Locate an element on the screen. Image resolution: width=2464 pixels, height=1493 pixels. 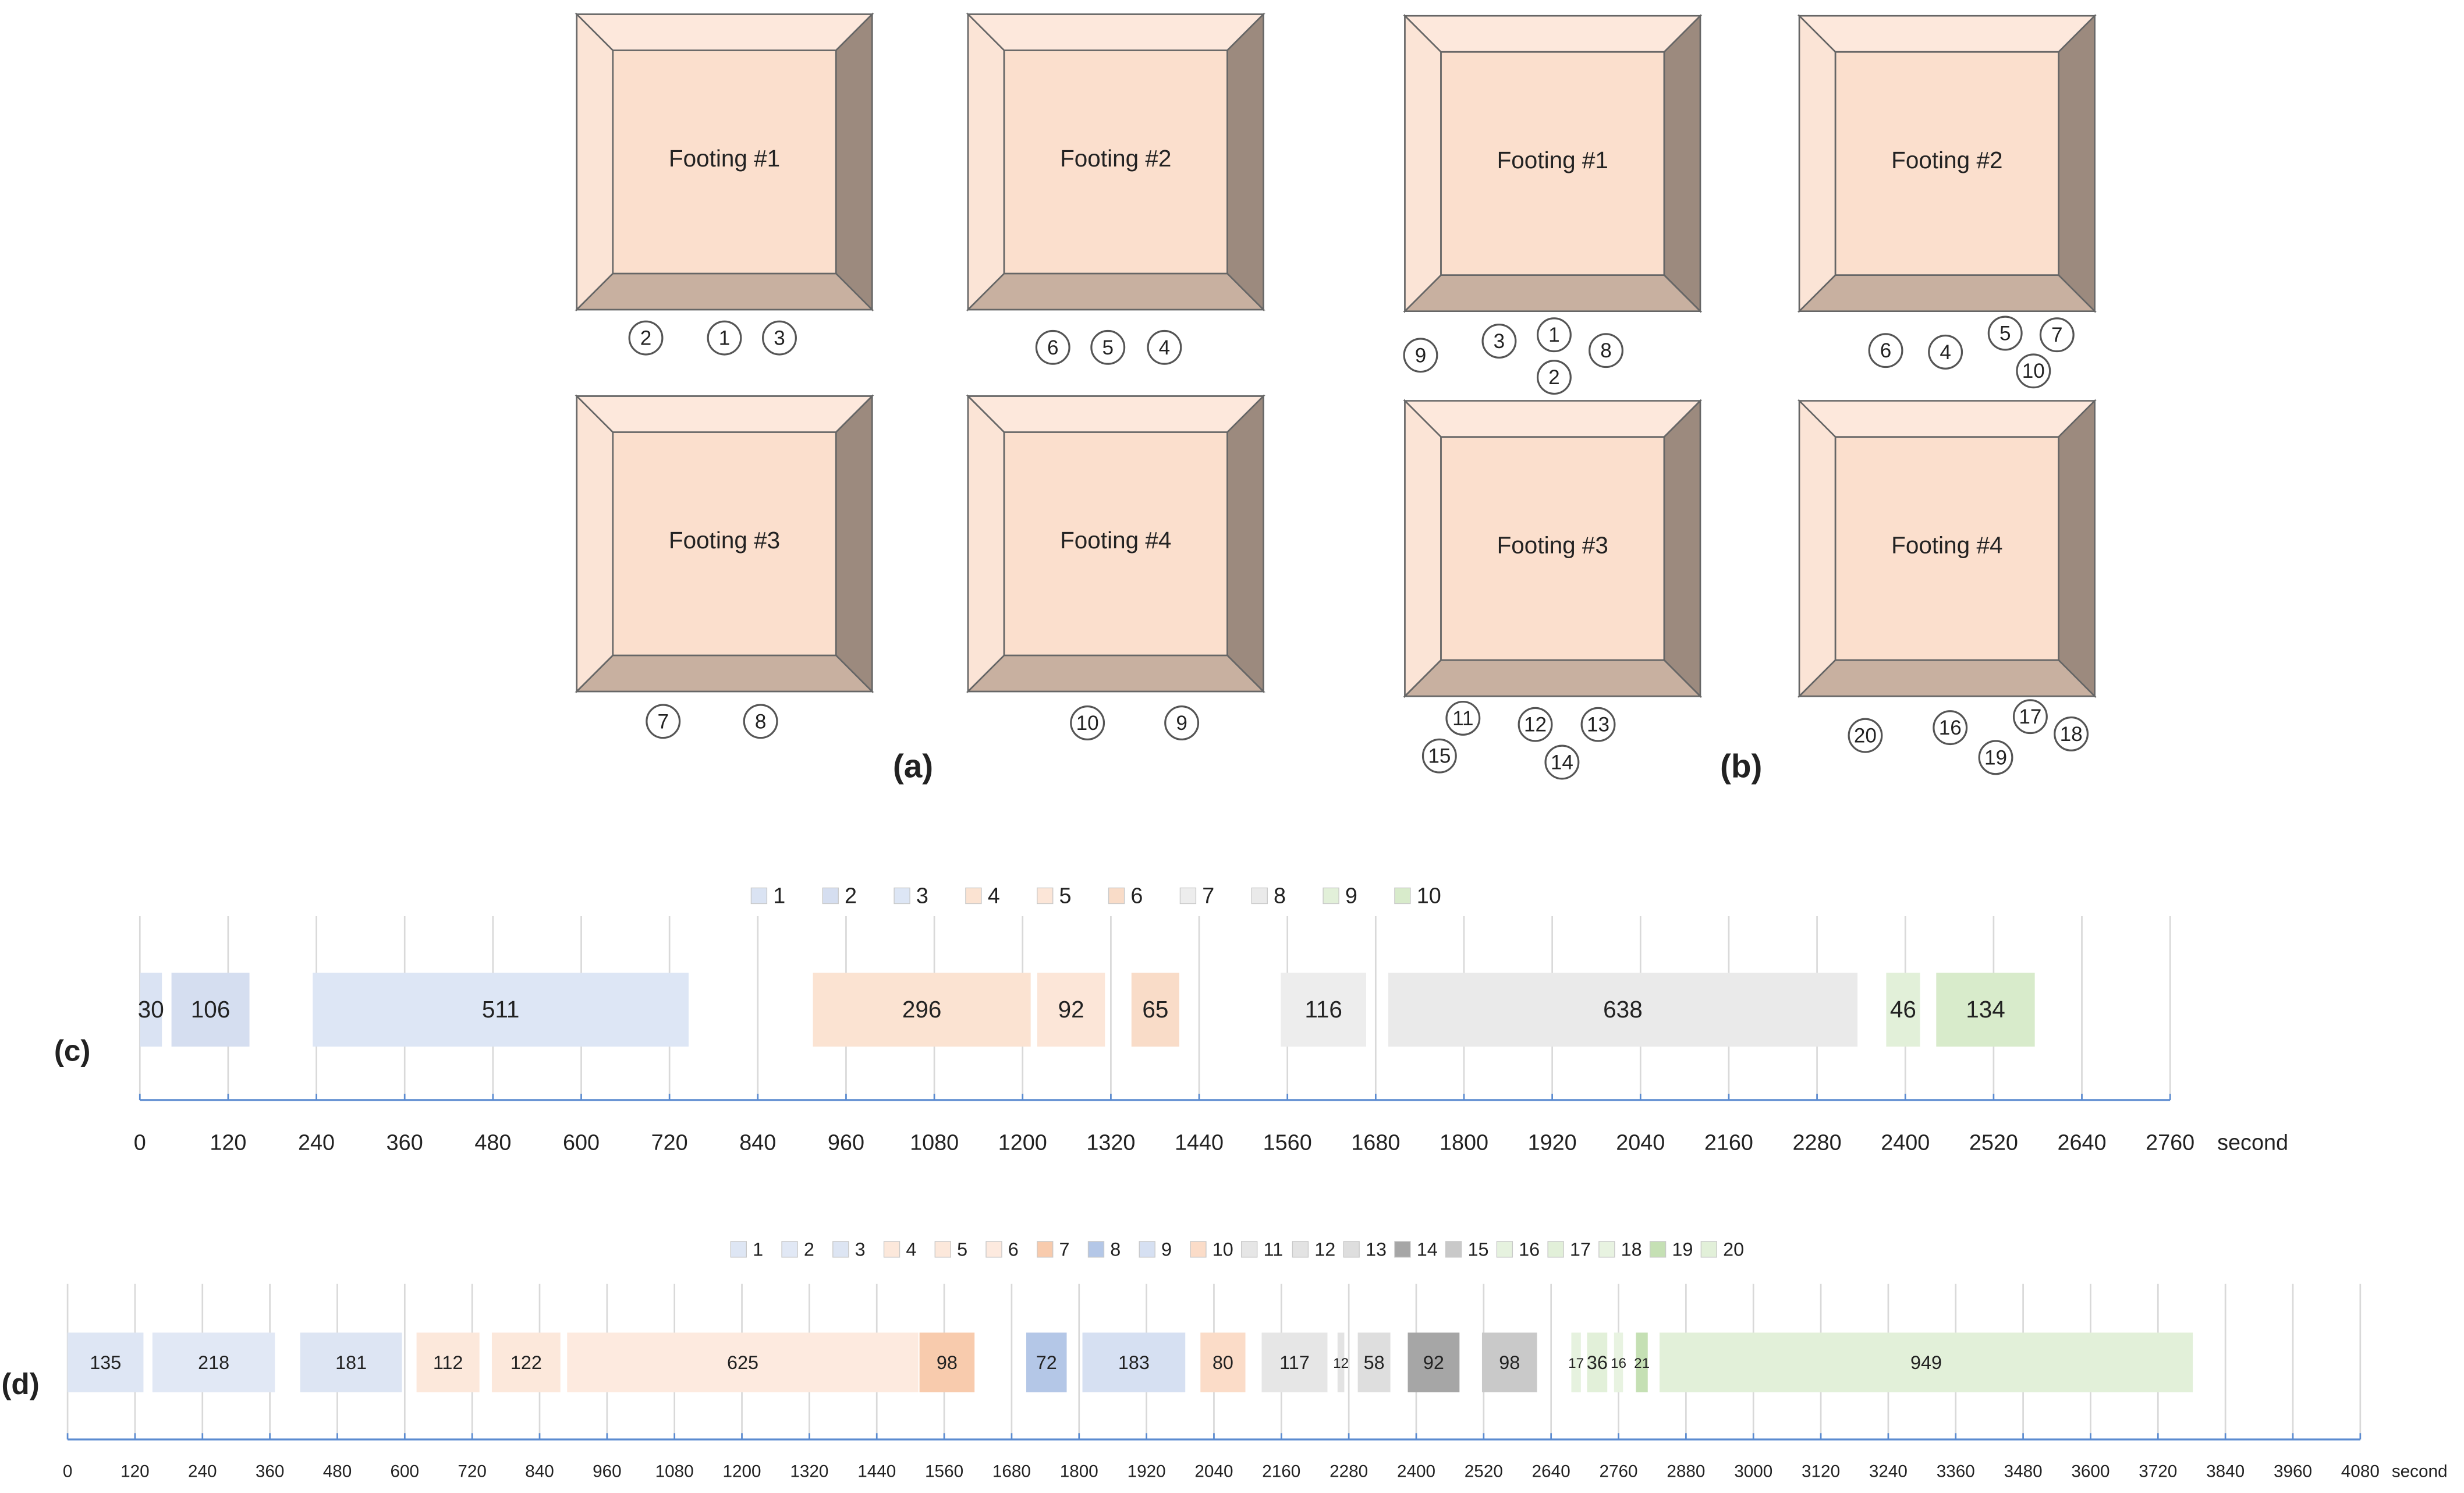
footing-label: Footing #3 is located at coordinates (1553, 544).